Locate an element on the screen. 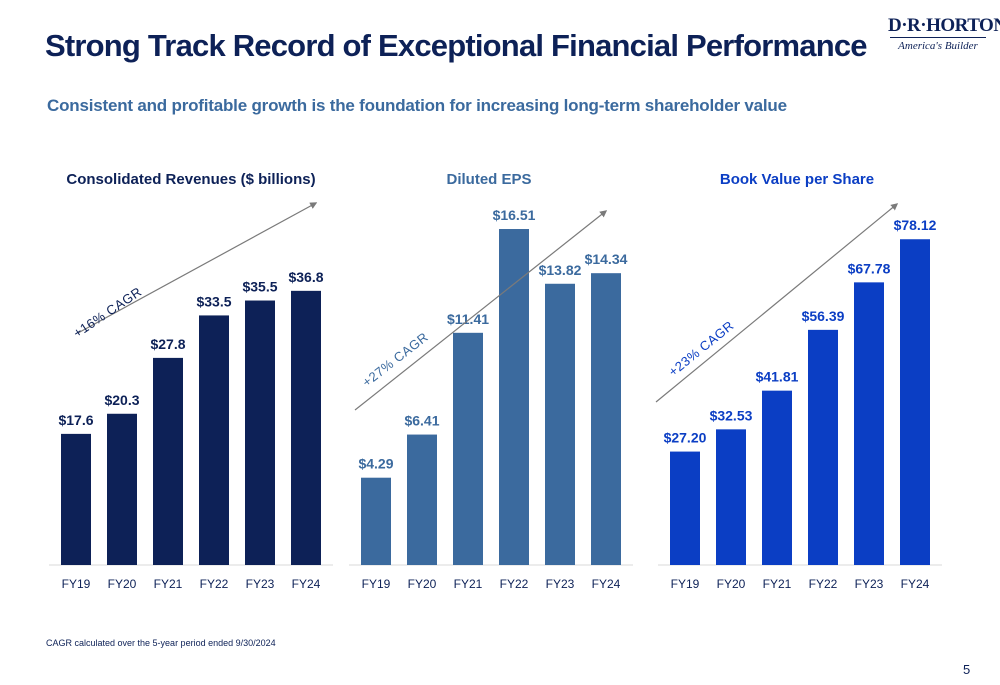 The width and height of the screenshot is (1000, 685). page-number: 5 is located at coordinates (967, 669).